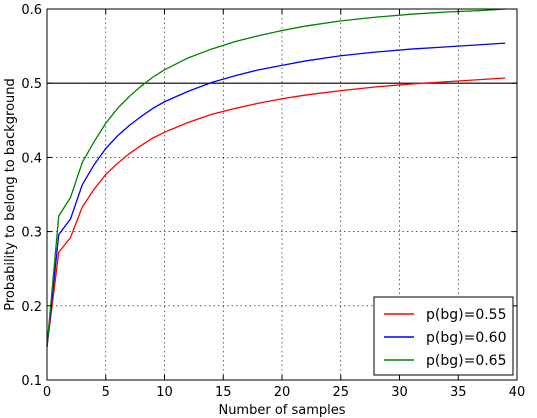 The width and height of the screenshot is (537, 418). Describe the element at coordinates (164, 392) in the screenshot. I see `x-tick-label: 10` at that location.